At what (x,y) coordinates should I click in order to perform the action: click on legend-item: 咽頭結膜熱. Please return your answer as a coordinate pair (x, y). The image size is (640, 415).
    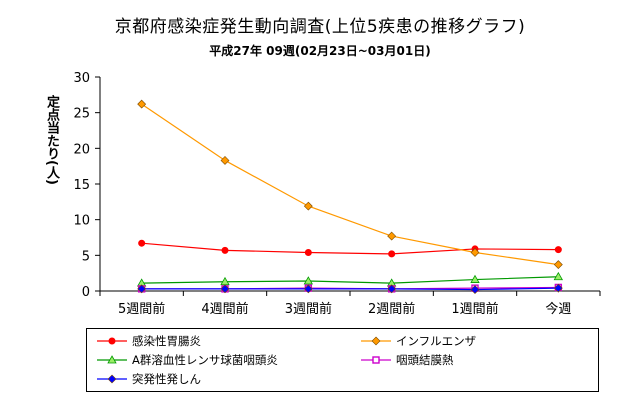
    Looking at the image, I should click on (406, 360).